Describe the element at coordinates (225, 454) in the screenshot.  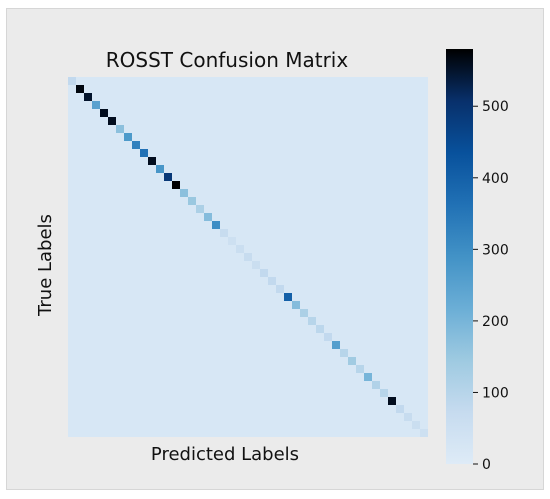
I see `x-axis-label: Predicted Labels` at that location.